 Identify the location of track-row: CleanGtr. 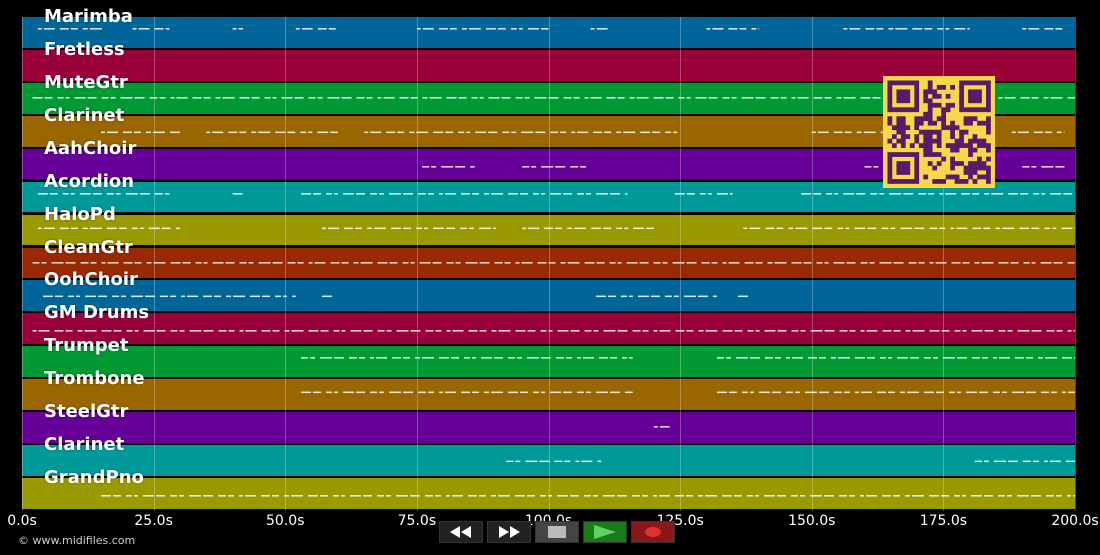
(548, 258).